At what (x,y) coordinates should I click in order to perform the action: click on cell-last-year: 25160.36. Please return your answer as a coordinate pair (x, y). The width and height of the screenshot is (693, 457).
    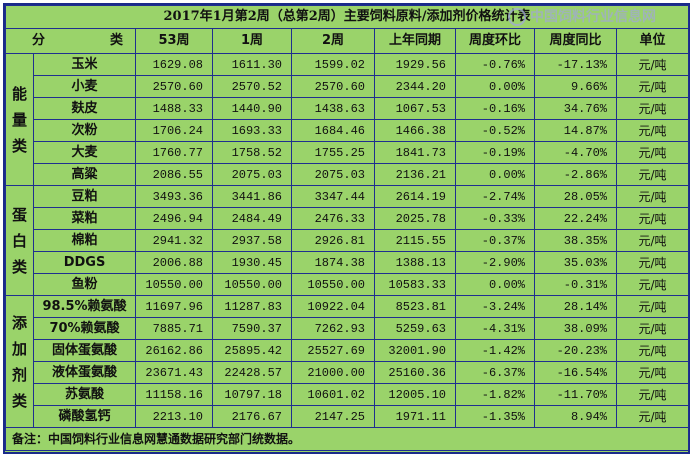
    Looking at the image, I should click on (415, 372).